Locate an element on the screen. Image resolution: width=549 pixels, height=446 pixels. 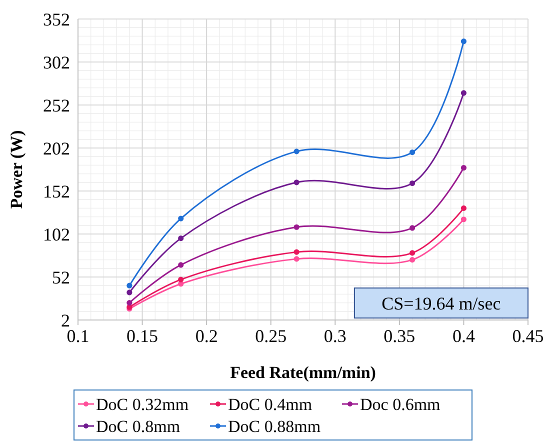
x-tick-label: 0.25 is located at coordinates (271, 336).